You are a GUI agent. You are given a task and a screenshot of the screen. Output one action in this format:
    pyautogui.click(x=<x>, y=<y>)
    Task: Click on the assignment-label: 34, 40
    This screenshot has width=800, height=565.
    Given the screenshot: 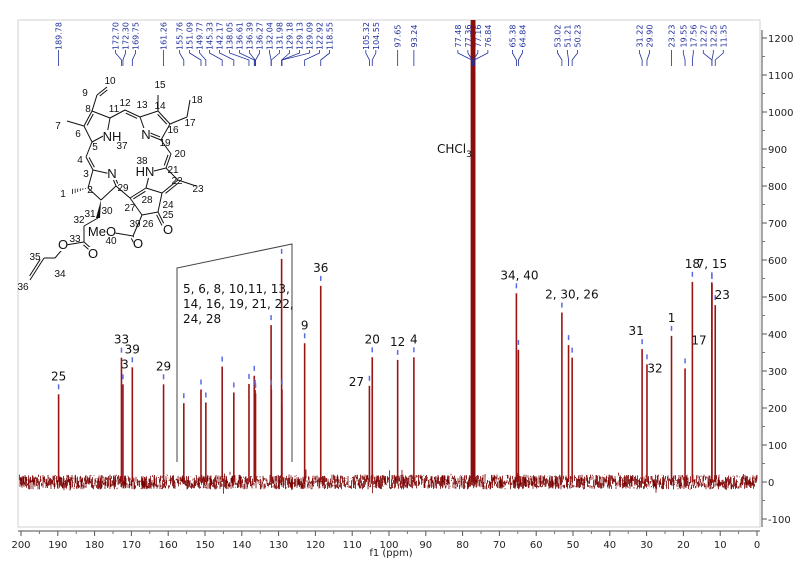 What is the action you would take?
    pyautogui.click(x=519, y=275)
    